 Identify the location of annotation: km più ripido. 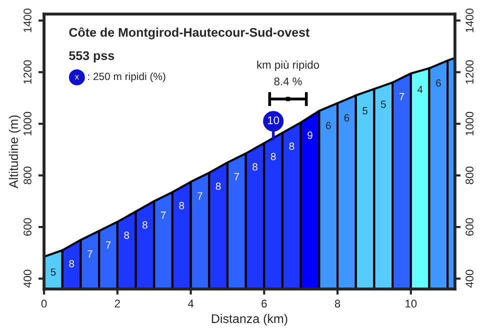
(288, 65).